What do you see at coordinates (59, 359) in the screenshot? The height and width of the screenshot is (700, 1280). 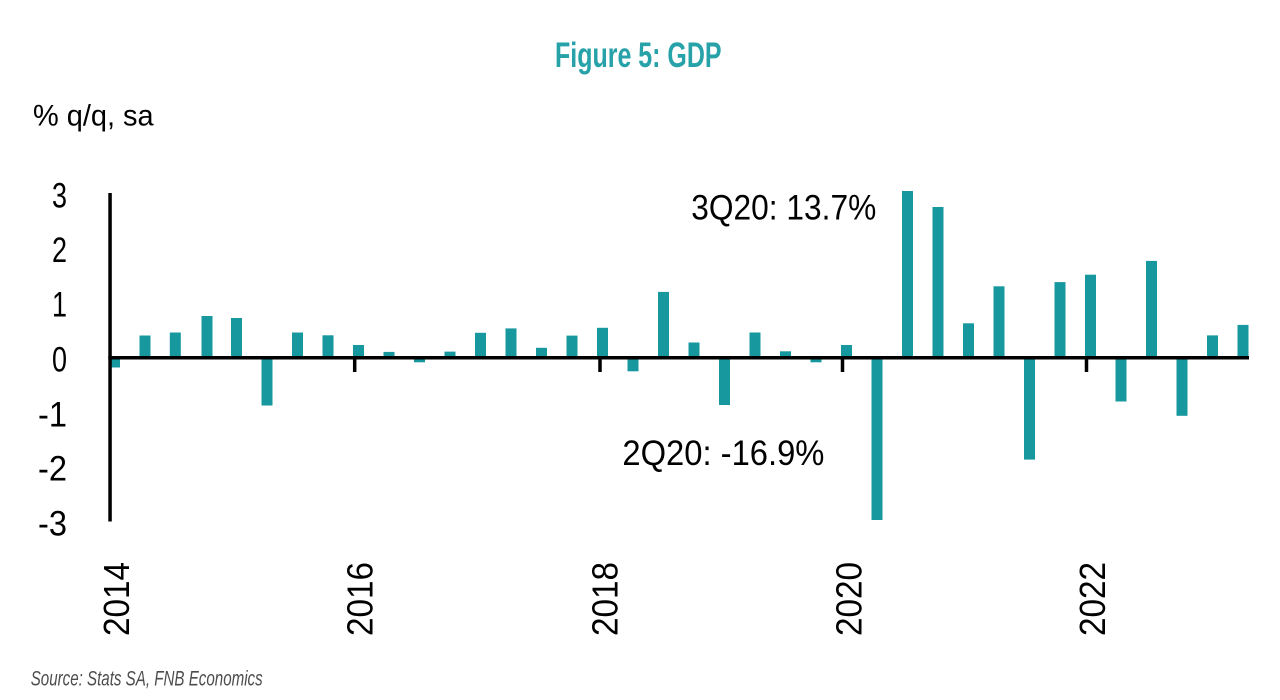 I see `svg-text: 0` at bounding box center [59, 359].